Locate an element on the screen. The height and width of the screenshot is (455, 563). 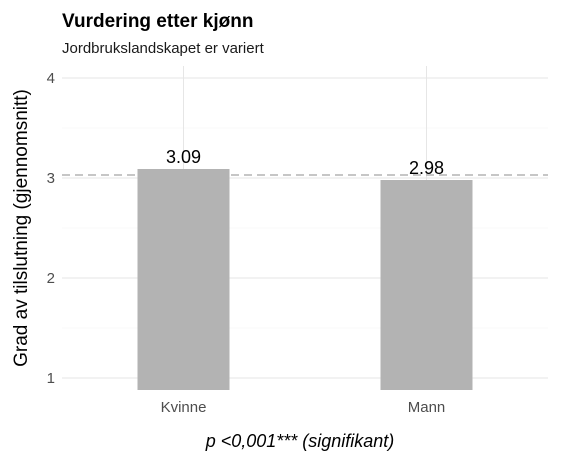
y-tick-label: 2 is located at coordinates (51, 278).